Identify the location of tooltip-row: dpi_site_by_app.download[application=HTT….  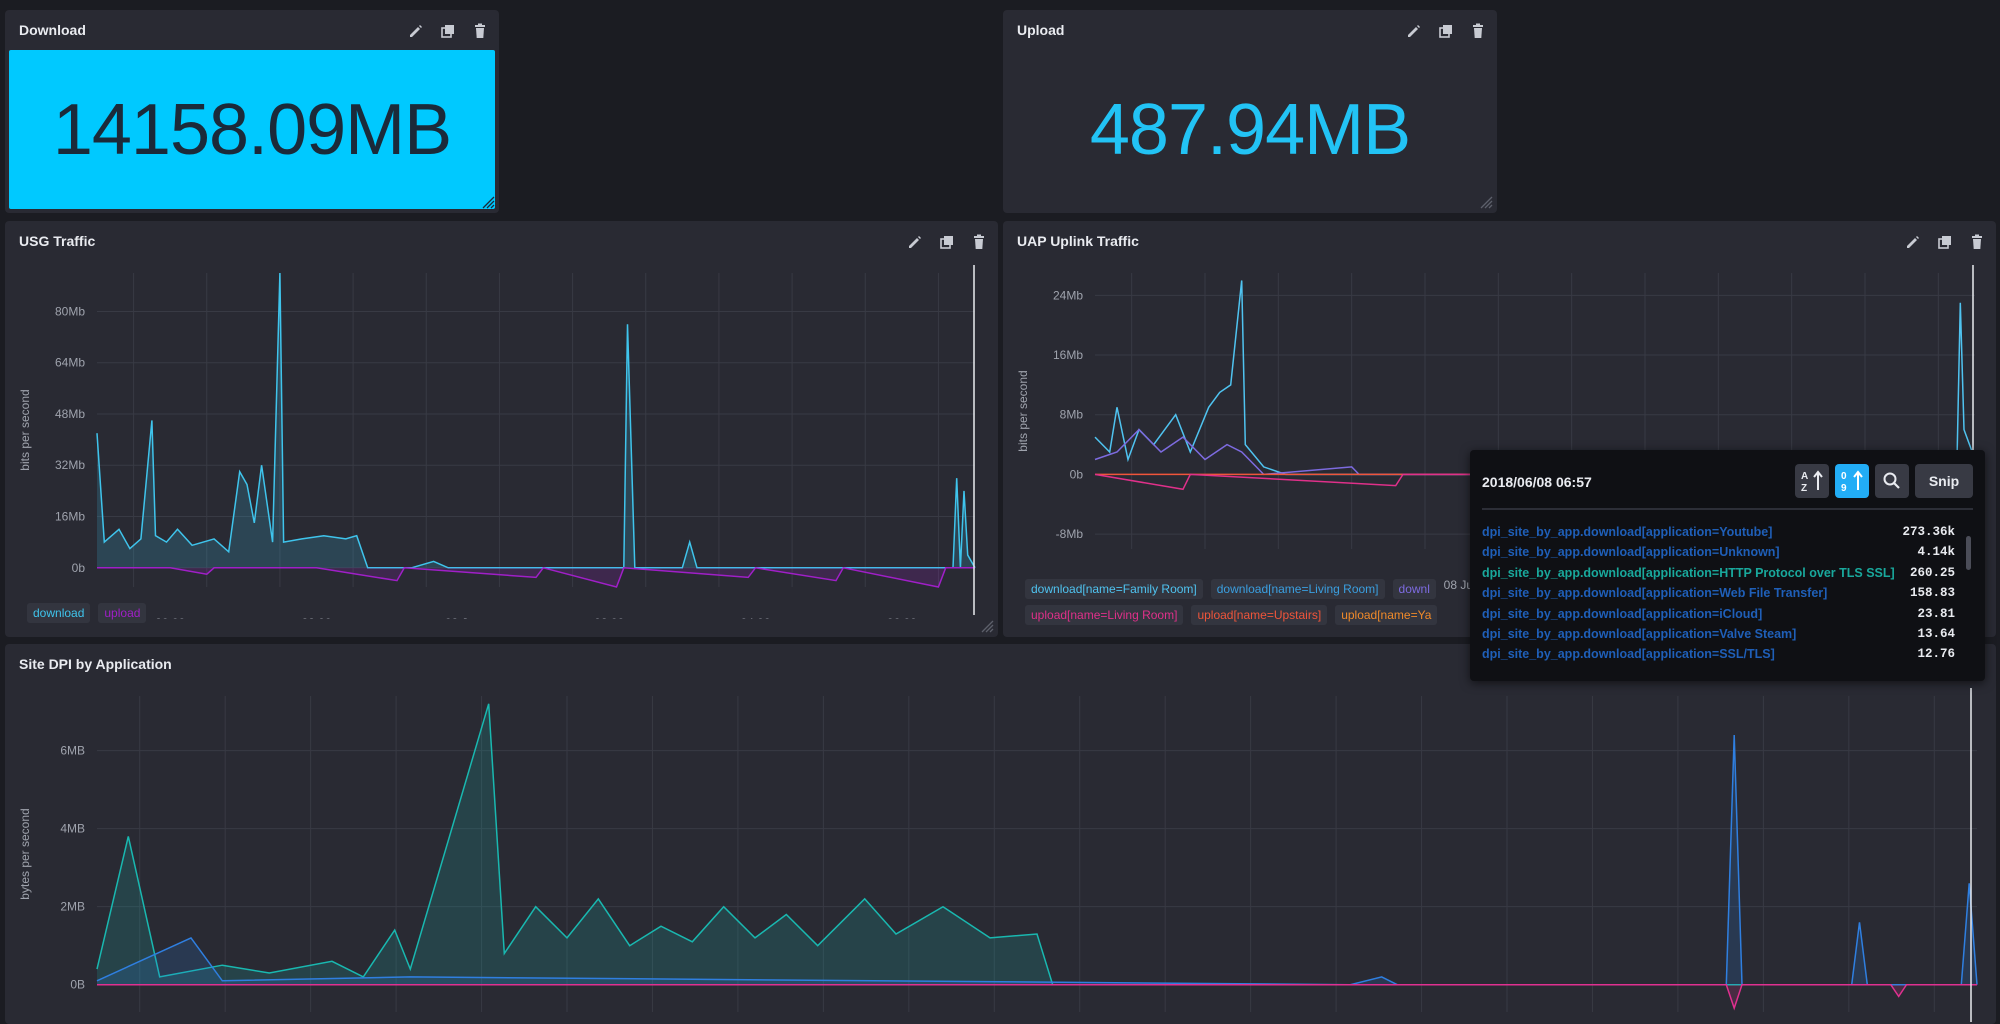
(1718, 573).